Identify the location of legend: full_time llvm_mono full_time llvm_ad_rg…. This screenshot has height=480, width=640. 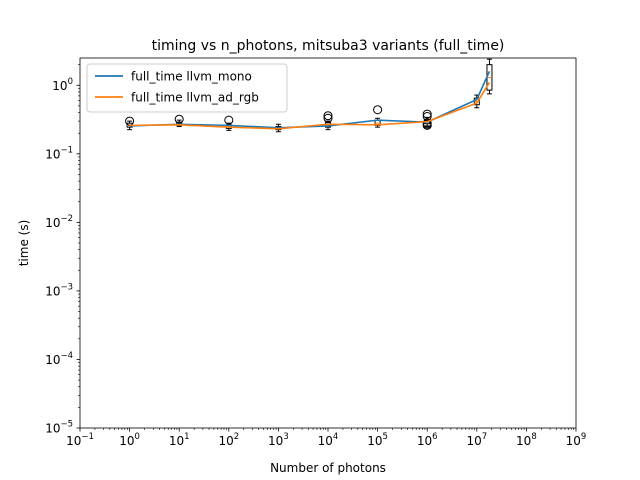
(187, 88).